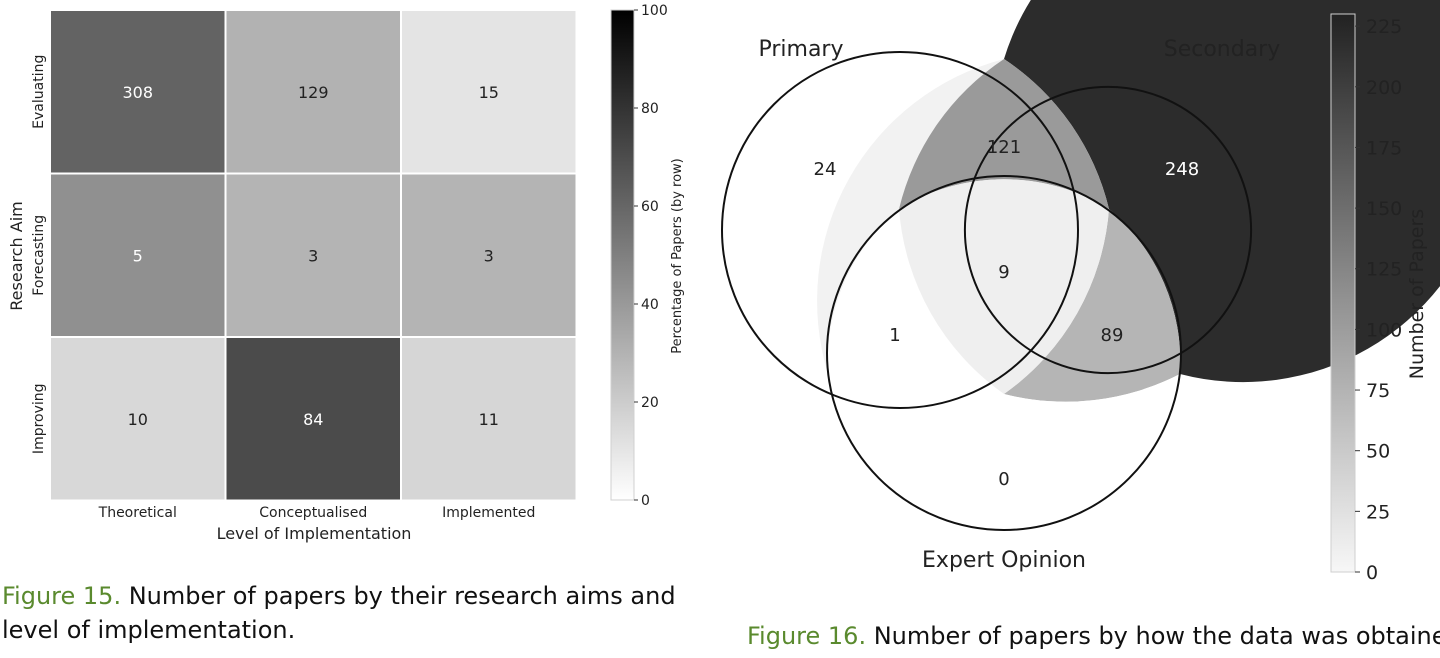  Describe the element at coordinates (915, 305) in the screenshot. I see `venn-region-primary-expert` at that location.